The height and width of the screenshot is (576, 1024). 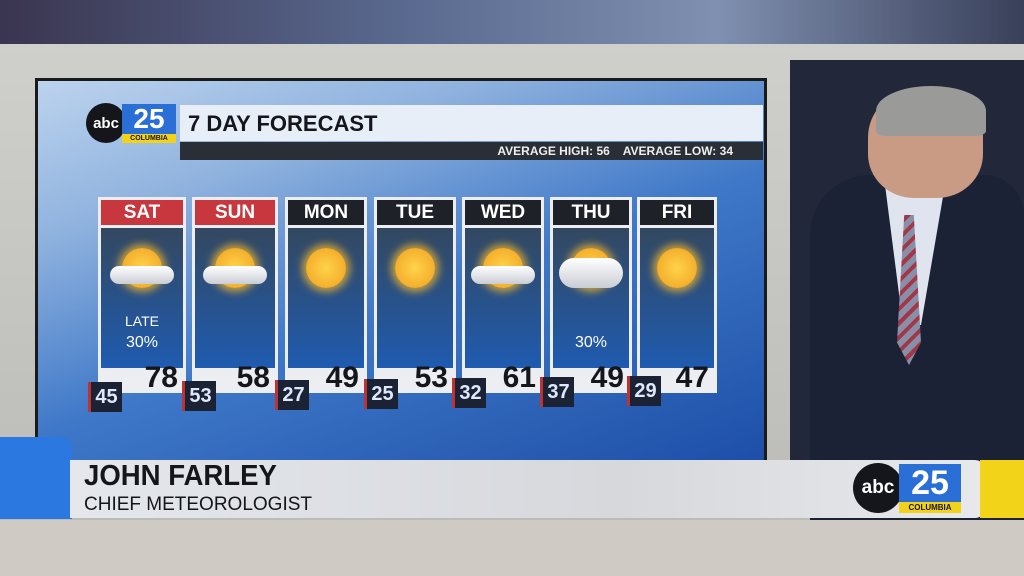 What do you see at coordinates (512, 548) in the screenshot?
I see `desk` at bounding box center [512, 548].